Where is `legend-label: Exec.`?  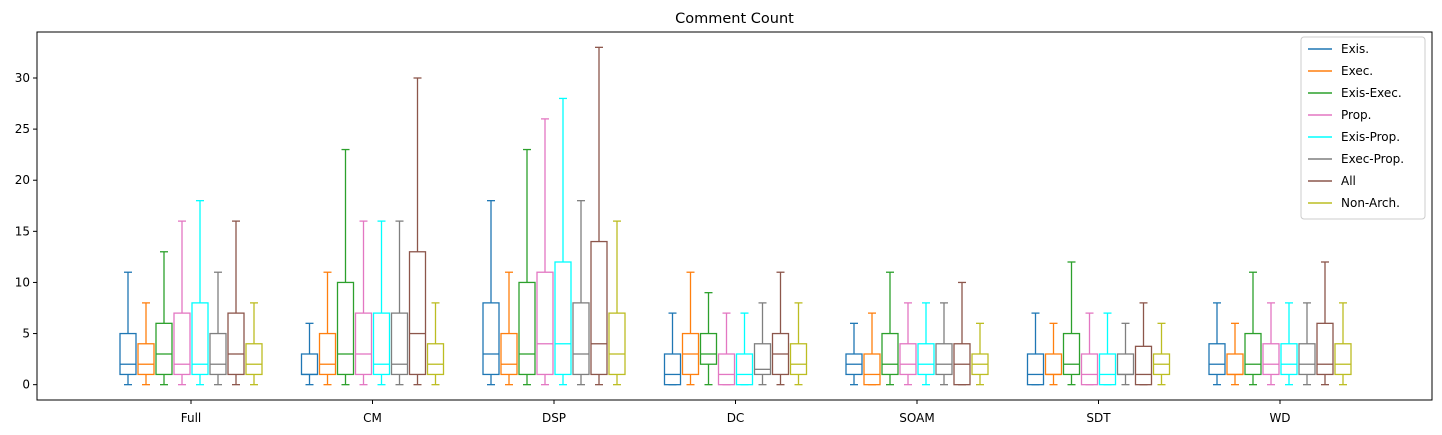
legend-label: Exec. is located at coordinates (1357, 71).